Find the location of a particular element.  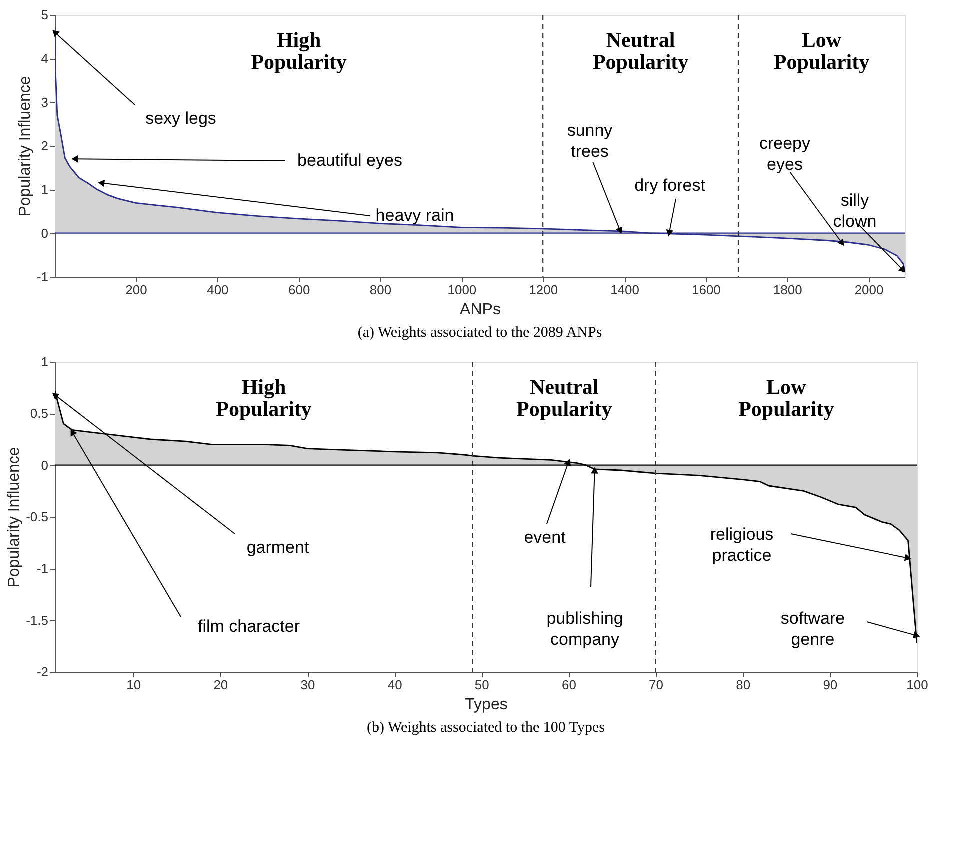

text: (b) Weights associated to the 100 Types is located at coordinates (486, 728).